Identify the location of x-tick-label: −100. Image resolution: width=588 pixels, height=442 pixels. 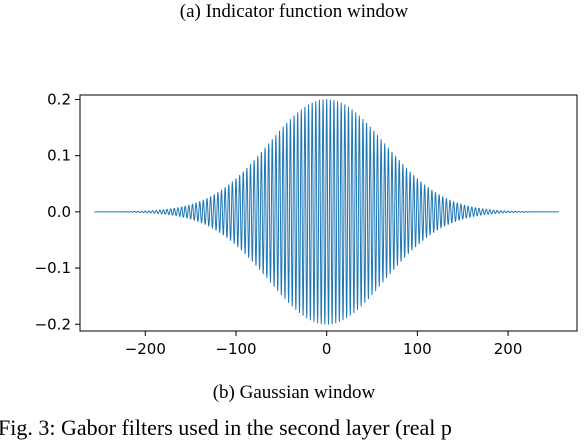
(235, 349).